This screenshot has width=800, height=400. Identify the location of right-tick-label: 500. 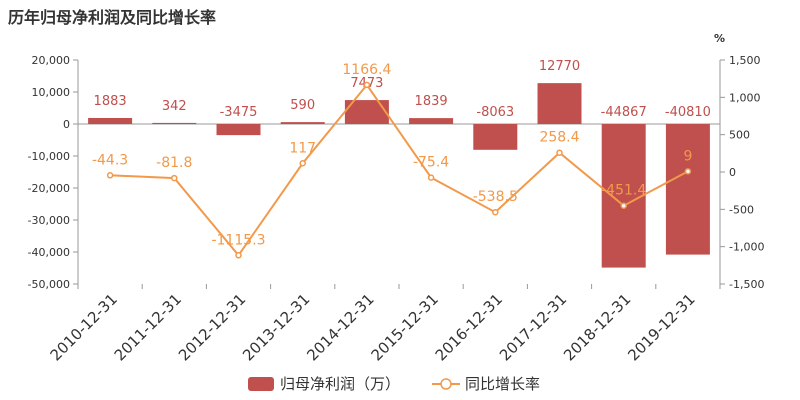
(739, 135).